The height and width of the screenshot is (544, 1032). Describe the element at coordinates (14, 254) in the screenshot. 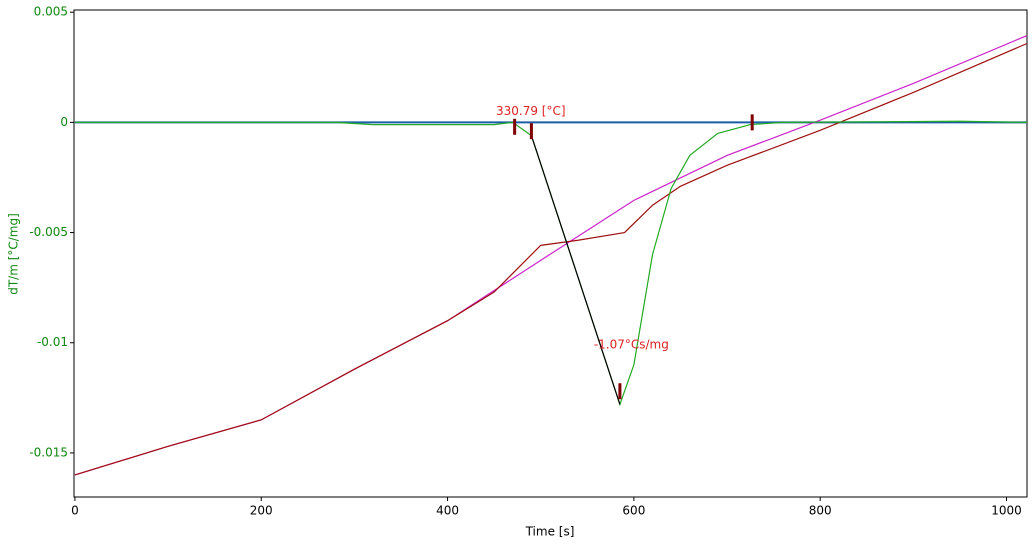

I see `y-axis-label: dT/m [°C/mg]` at that location.